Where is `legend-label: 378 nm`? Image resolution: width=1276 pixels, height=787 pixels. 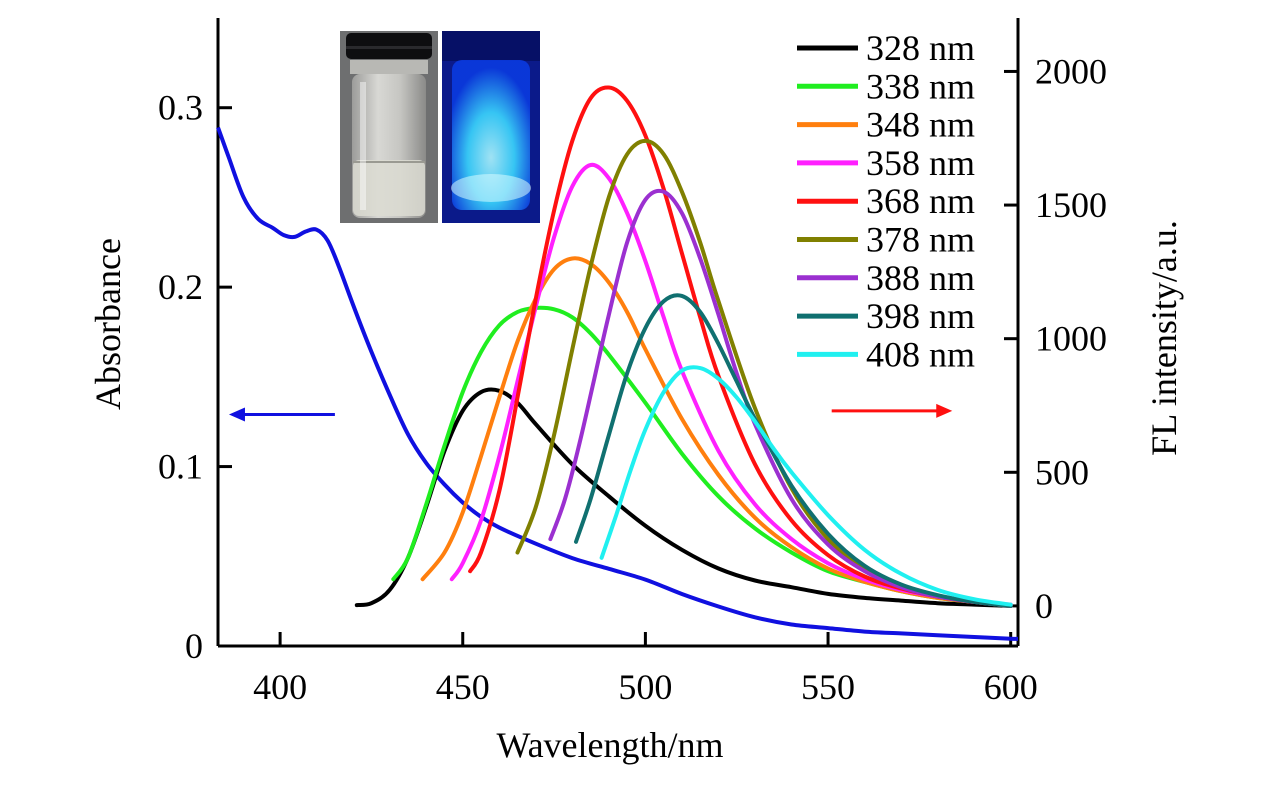 legend-label: 378 nm is located at coordinates (920, 240).